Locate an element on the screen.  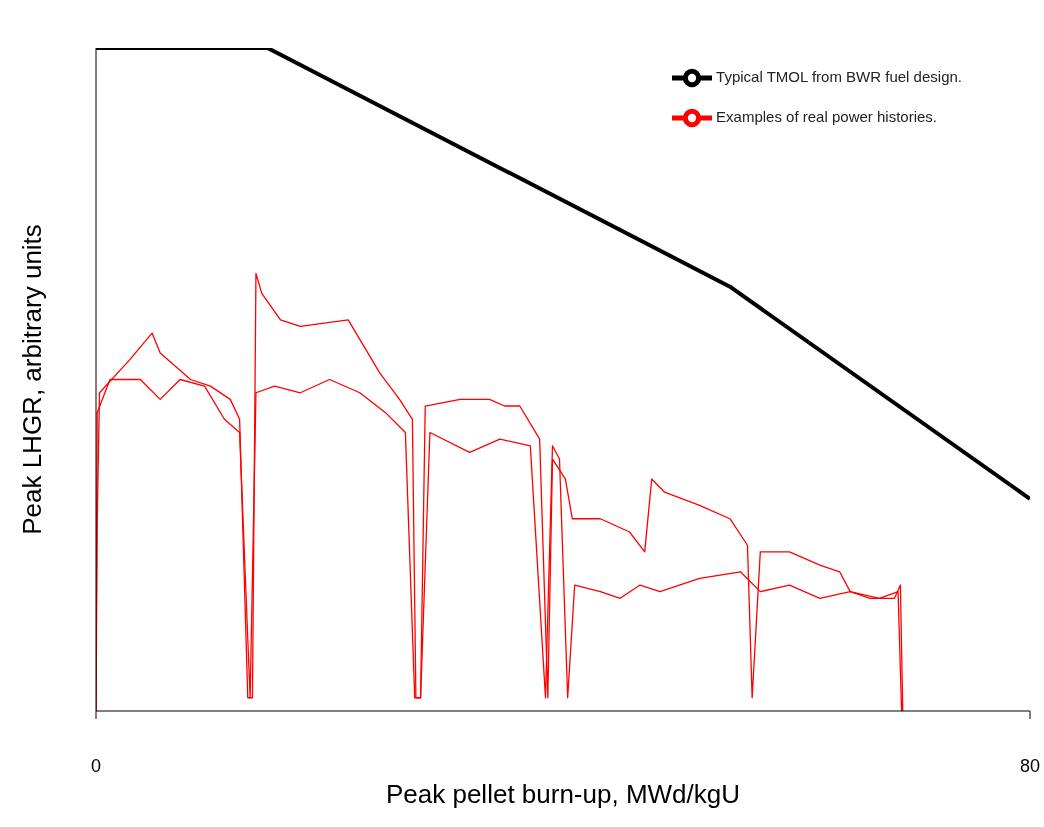
x-axis-title: Peak pellet burn-up, MWd/kgU is located at coordinates (563, 794).